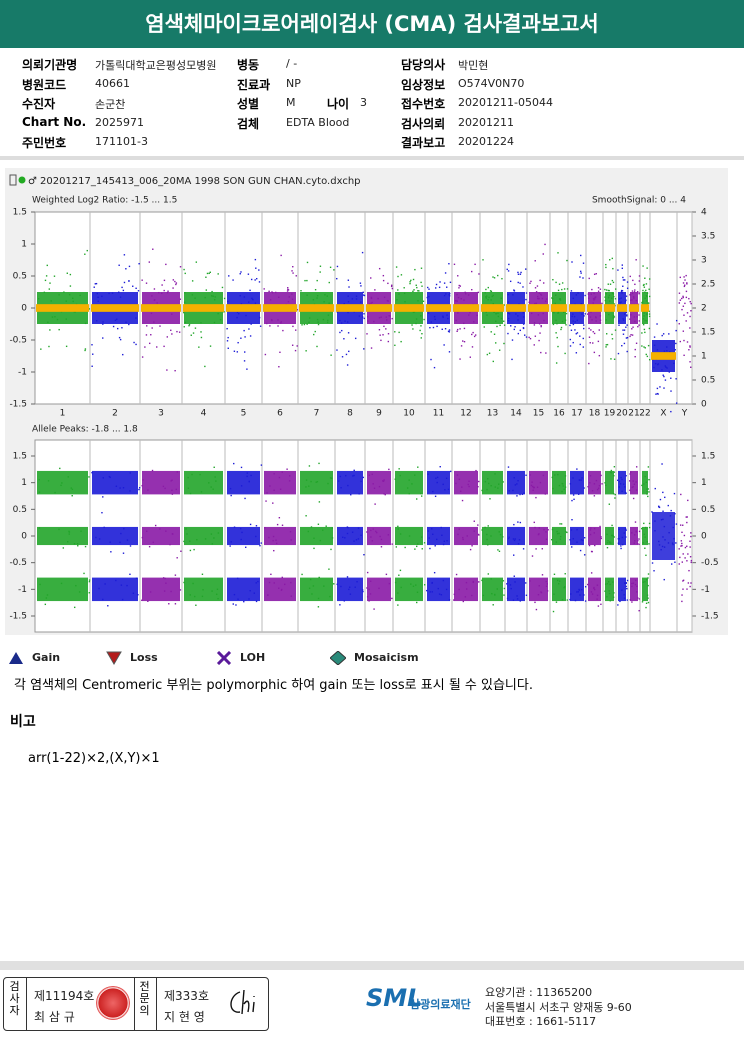 The image size is (744, 1040). What do you see at coordinates (50, 65) in the screenshot?
I see `field-label: 의뢰기관명` at bounding box center [50, 65].